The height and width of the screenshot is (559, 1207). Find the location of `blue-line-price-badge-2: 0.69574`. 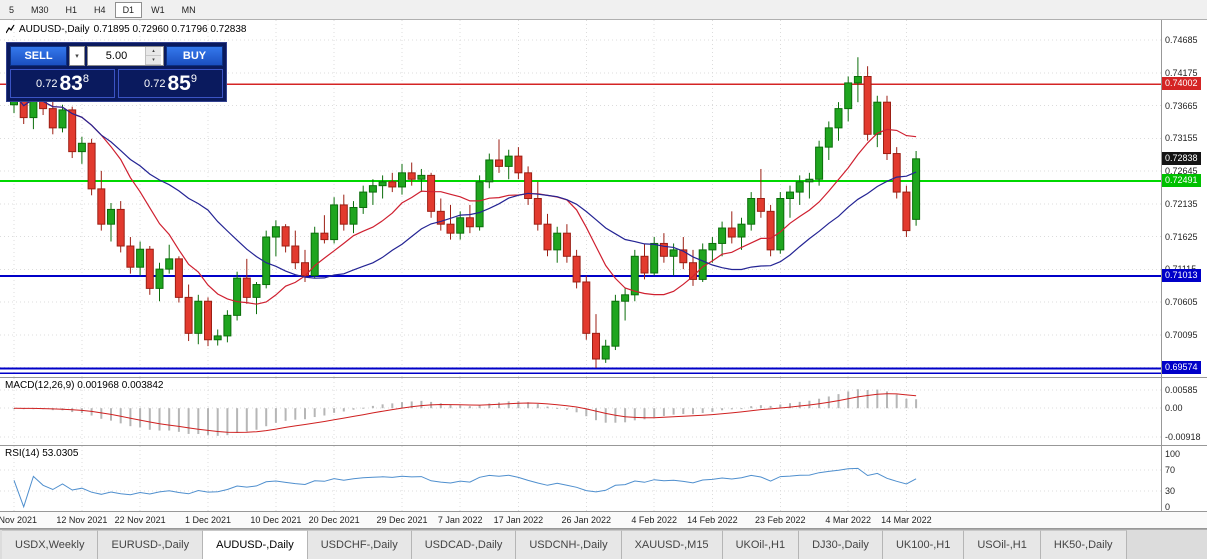

blue-line-price-badge-2: 0.69574 is located at coordinates (1181, 368).